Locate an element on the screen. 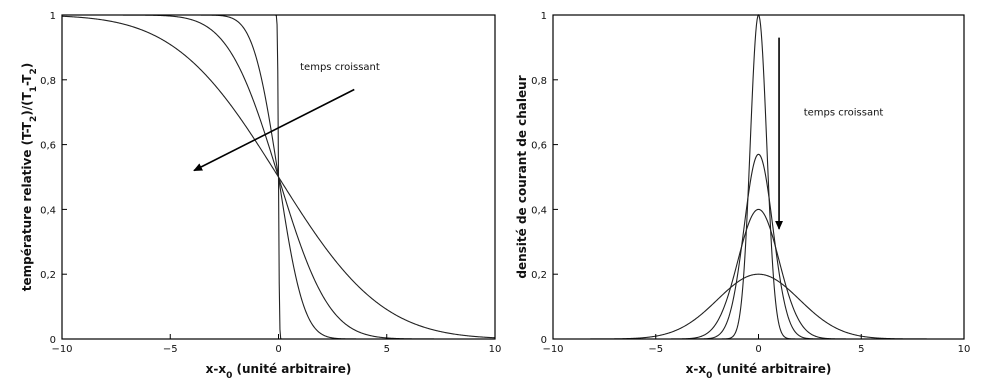 The width and height of the screenshot is (1004, 382). heat-flux-y-tick-label: 1 is located at coordinates (544, 16).